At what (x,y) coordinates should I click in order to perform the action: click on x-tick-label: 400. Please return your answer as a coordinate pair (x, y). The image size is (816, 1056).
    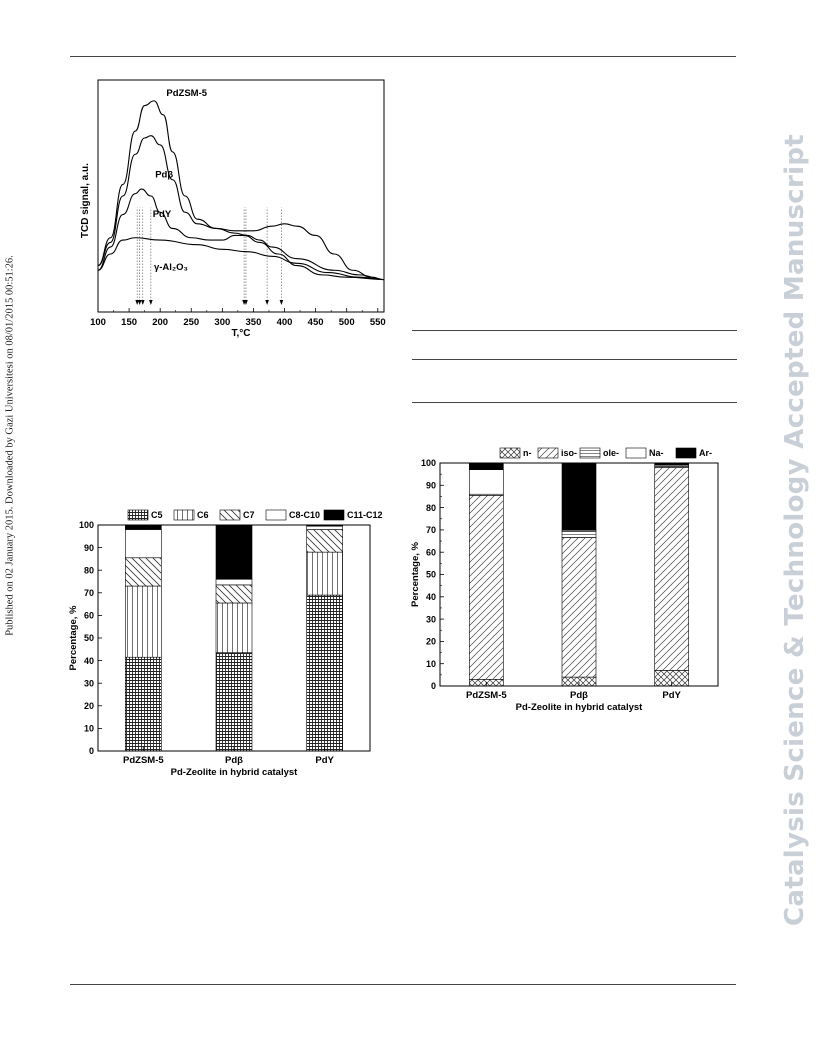
    Looking at the image, I should click on (285, 322).